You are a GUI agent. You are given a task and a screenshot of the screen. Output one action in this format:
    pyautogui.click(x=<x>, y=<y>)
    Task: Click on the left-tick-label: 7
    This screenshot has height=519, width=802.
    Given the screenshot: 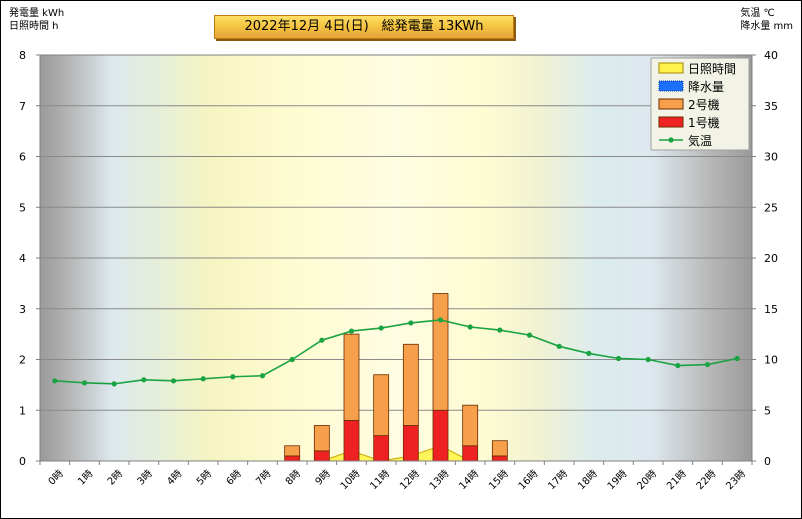 What is the action you would take?
    pyautogui.click(x=22, y=106)
    